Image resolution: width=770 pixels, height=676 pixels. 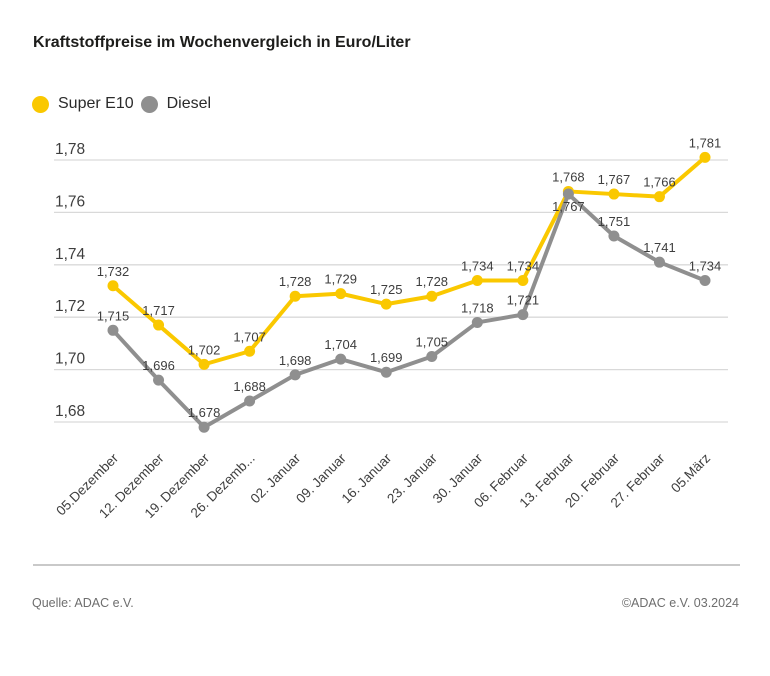 I want to click on data-label: 1,702, so click(x=204, y=349).